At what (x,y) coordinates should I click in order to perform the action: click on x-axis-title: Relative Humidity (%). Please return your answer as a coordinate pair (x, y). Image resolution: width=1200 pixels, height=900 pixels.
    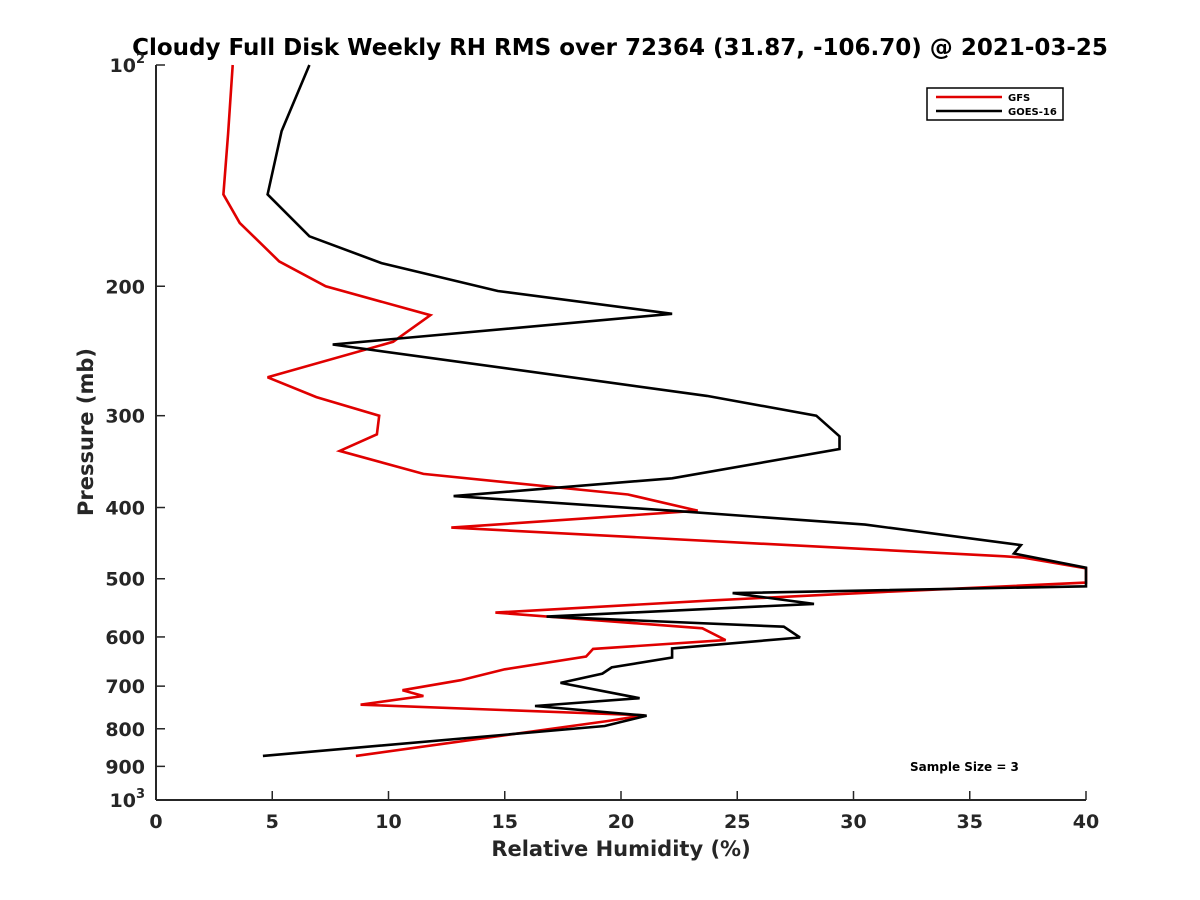
    Looking at the image, I should click on (620, 849).